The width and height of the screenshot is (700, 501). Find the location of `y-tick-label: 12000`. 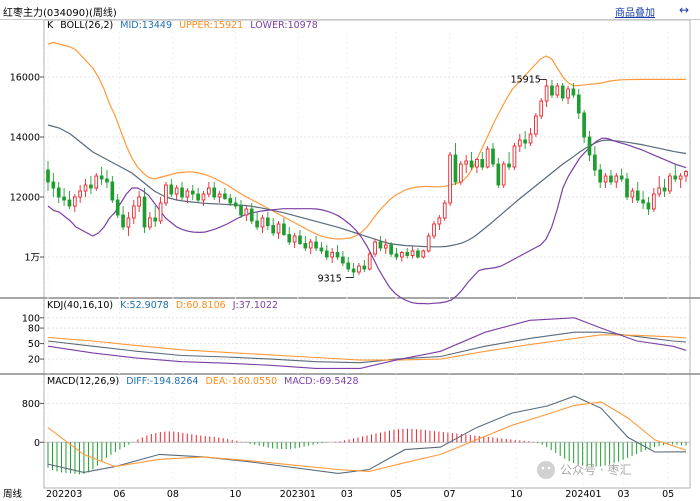

y-tick-label: 12000 is located at coordinates (25, 198).